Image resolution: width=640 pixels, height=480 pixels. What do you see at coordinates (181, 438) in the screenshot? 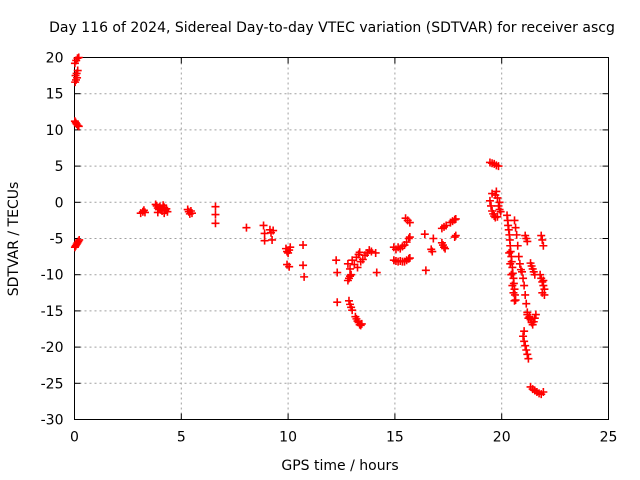
I see `x-tick-label: 5` at bounding box center [181, 438].